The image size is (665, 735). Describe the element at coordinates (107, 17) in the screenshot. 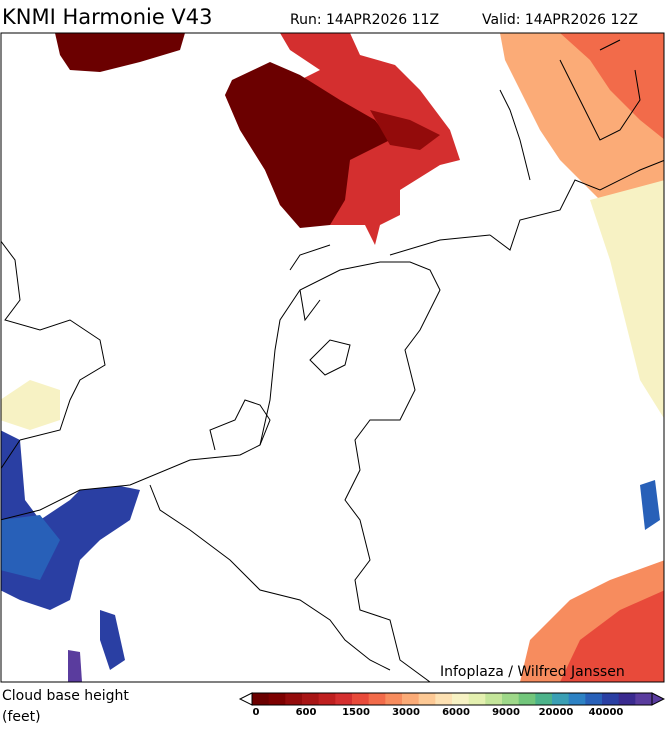

I see `title: KNMI Harmonie V43` at that location.